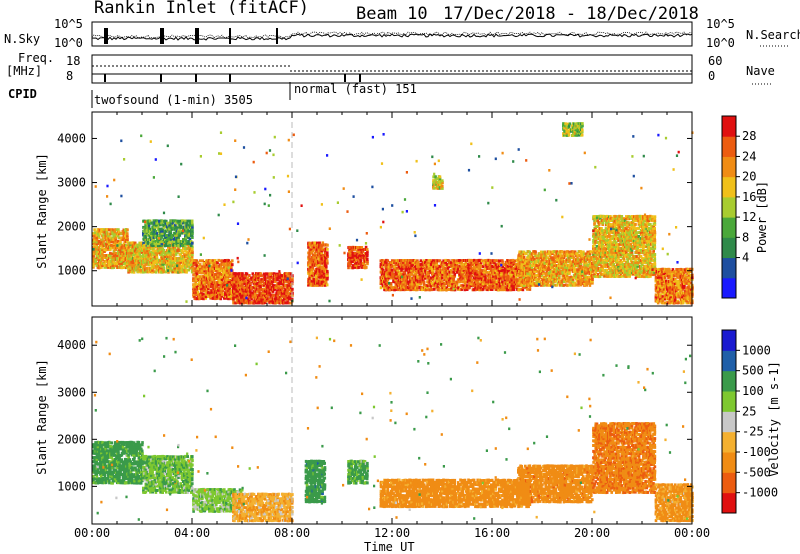  What do you see at coordinates (571, 14) in the screenshot?
I see `date-range: 17/Dec/2018 - 18/Dec/2018` at bounding box center [571, 14].